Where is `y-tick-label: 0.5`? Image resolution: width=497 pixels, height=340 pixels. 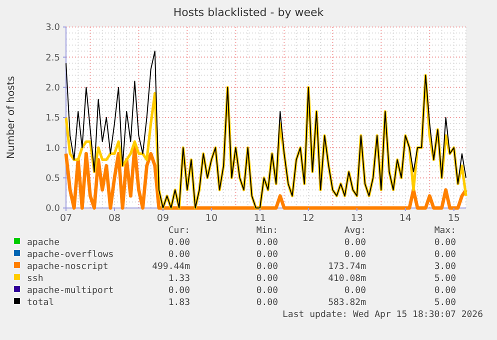 y-tick-label: 0.5 is located at coordinates (53, 179).